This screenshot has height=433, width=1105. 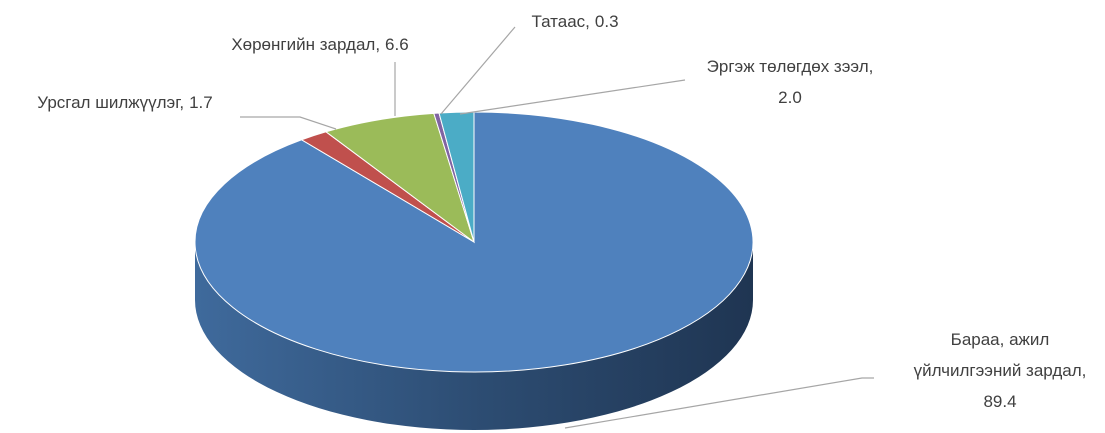 I want to click on label-name: үйлчилгээний зардал,, so click(x=1000, y=370).